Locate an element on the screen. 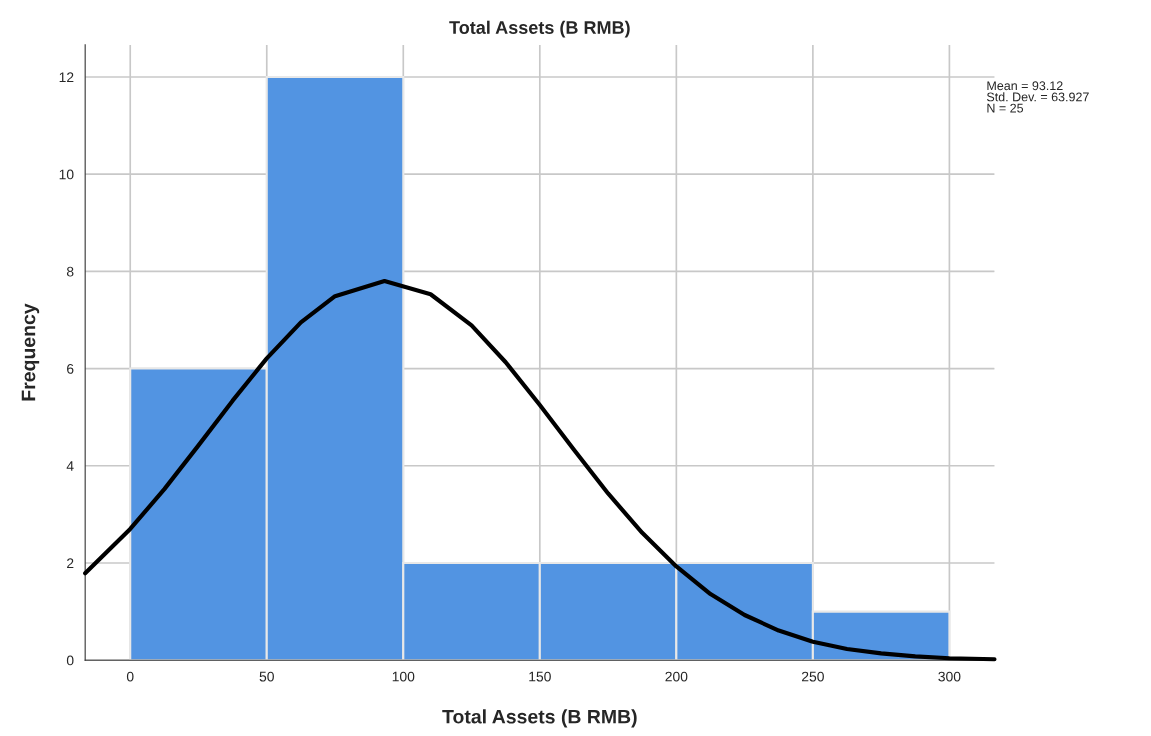  x-tick-label: 150 is located at coordinates (540, 676).